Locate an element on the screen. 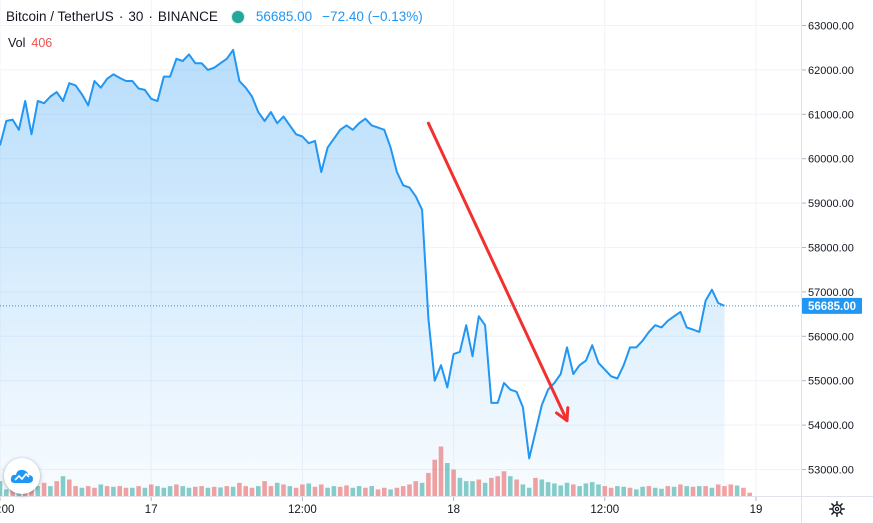  annotation-arrow is located at coordinates (498, 272).